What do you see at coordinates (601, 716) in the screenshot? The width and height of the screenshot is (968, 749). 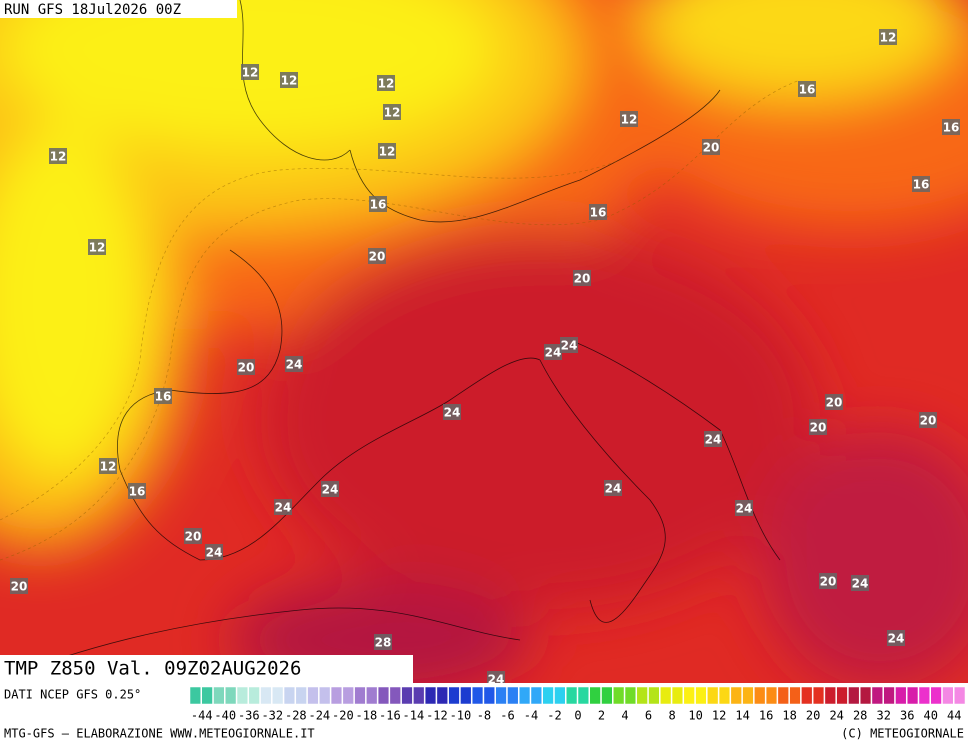 I see `legend-label: 2` at bounding box center [601, 716].